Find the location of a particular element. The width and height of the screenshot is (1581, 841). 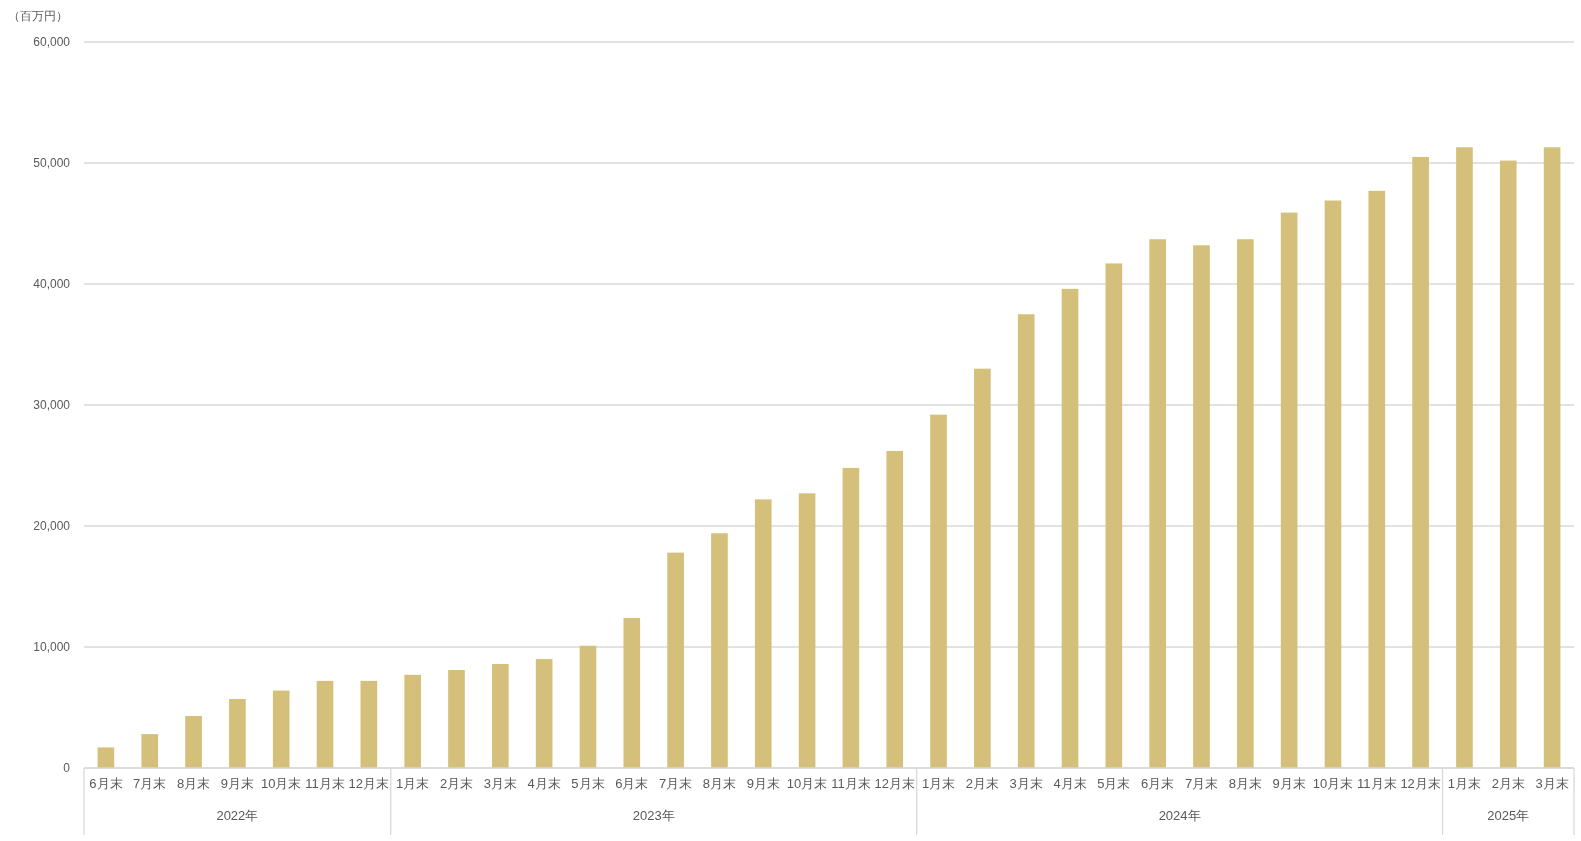

y-tick-label: 40,000 is located at coordinates (52, 284).